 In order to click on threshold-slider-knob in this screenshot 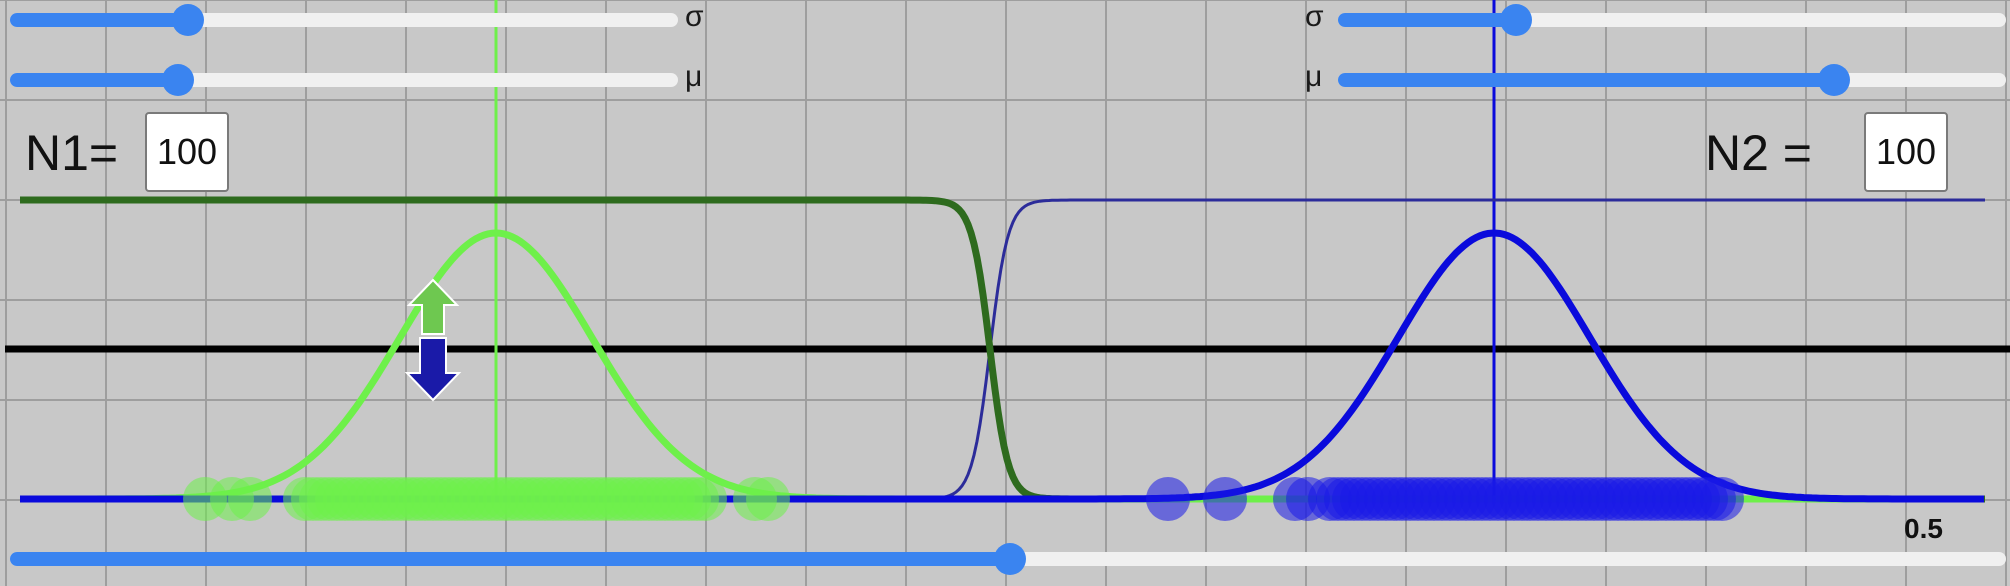, I will do `click(1010, 559)`.